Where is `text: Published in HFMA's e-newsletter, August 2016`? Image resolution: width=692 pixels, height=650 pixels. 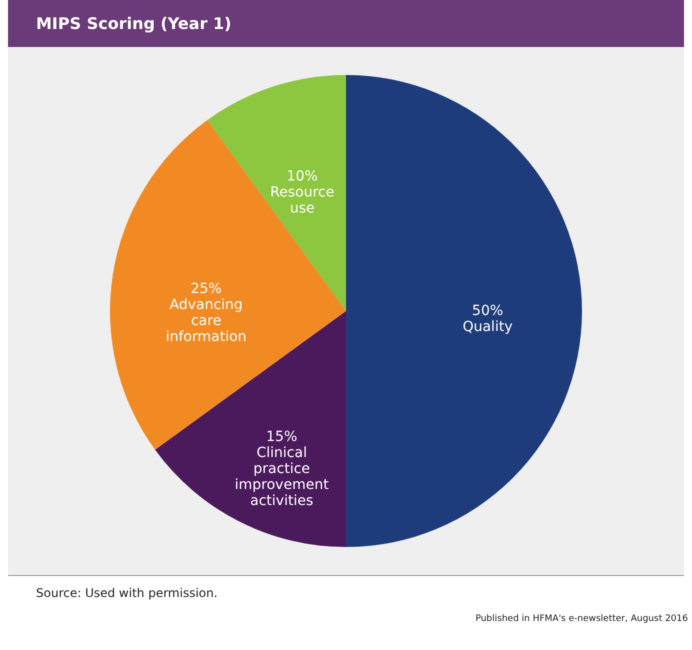 text: Published in HFMA's e-newsletter, August 2016 is located at coordinates (581, 619).